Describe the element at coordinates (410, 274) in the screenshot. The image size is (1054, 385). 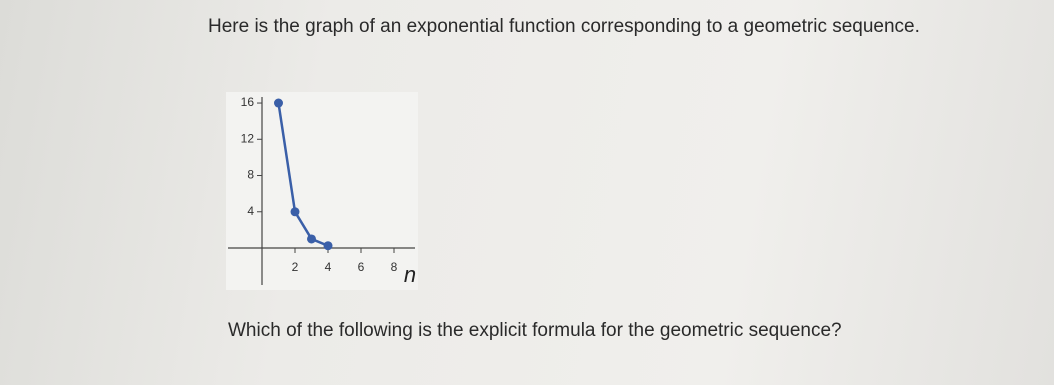
I see `x-axis-label: n` at that location.